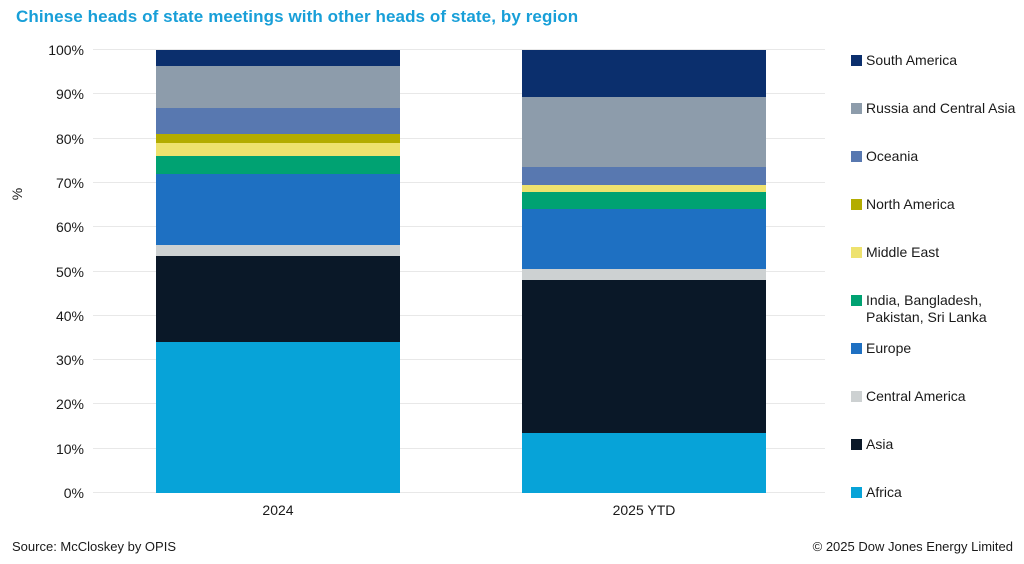  I want to click on legend-swatch-europe, so click(856, 348).